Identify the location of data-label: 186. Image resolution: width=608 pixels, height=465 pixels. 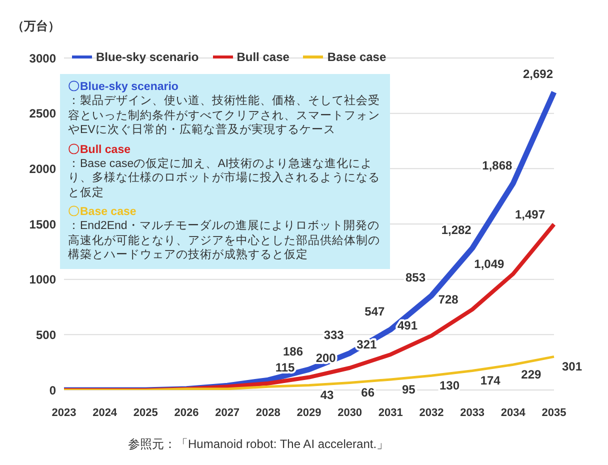
(293, 351).